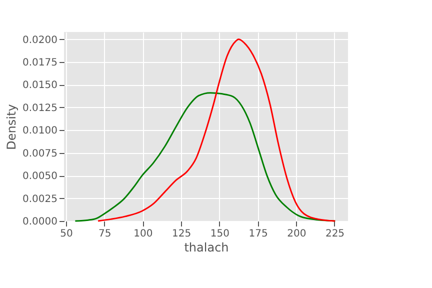 The width and height of the screenshot is (432, 288). Describe the element at coordinates (296, 234) in the screenshot. I see `x-tick-label: 200` at that location.